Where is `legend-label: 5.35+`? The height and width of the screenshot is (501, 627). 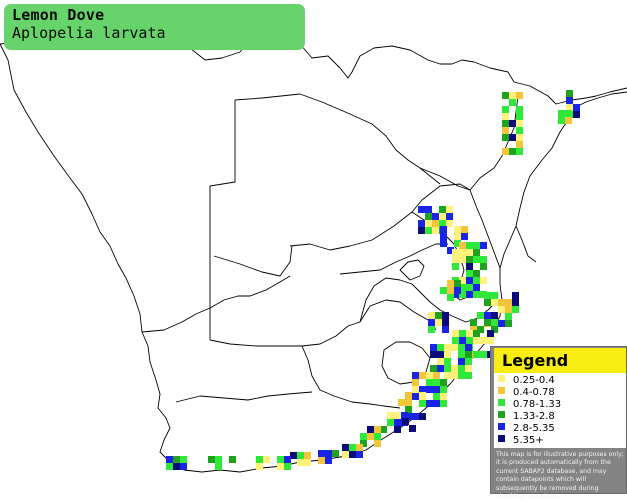
legend-label: 5.35+ is located at coordinates (528, 440).